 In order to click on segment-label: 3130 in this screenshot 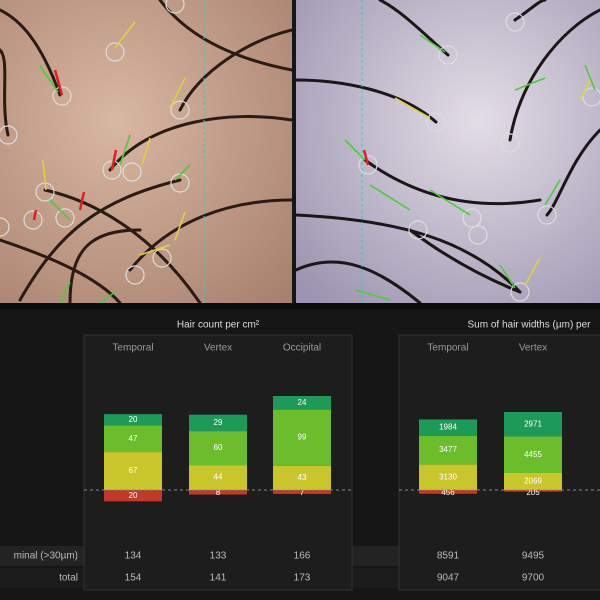, I will do `click(448, 476)`.